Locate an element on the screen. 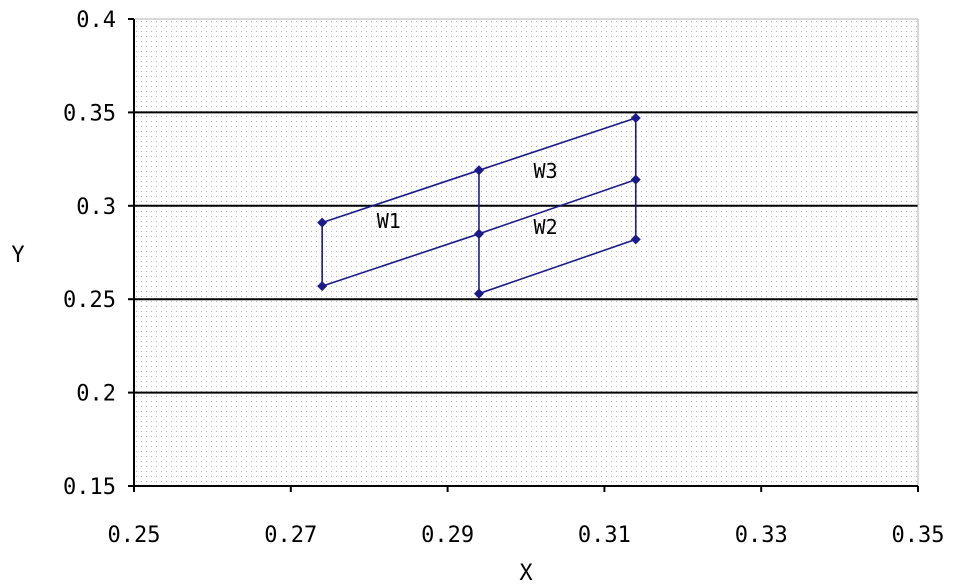 This screenshot has width=954, height=587. x-tick-label: 0.35 is located at coordinates (918, 535).